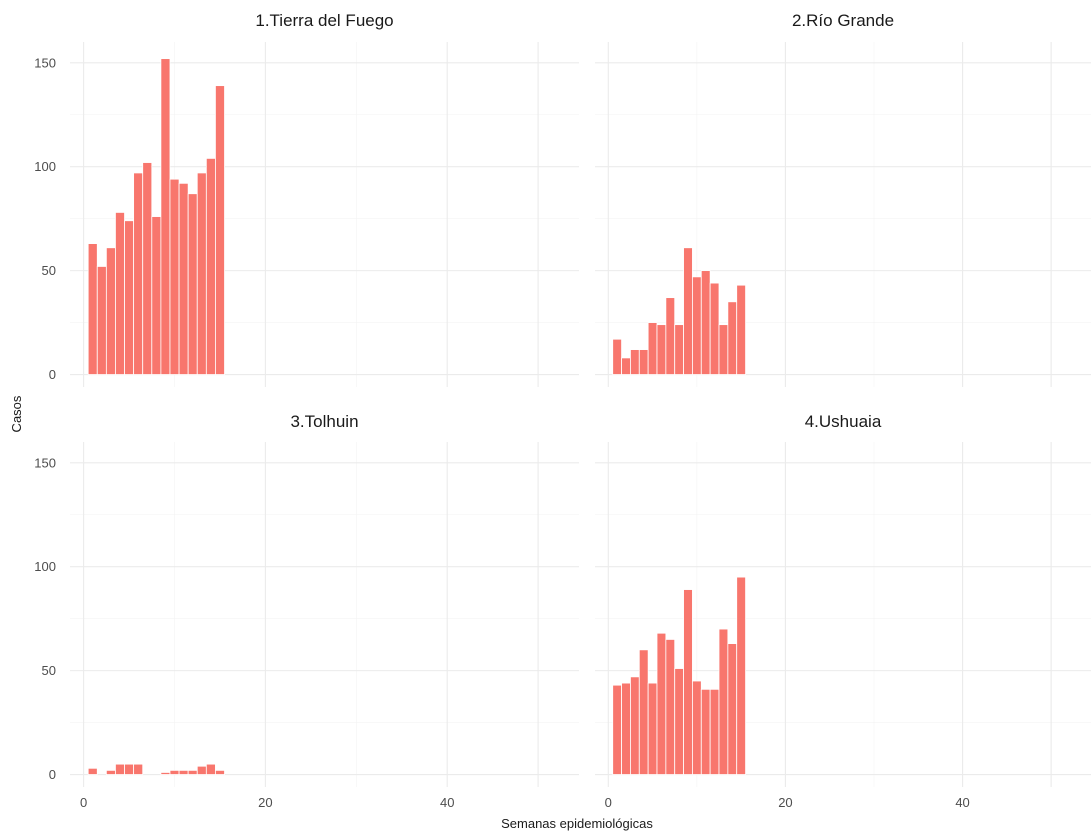 This screenshot has height=839, width=1091. I want to click on facet-title: 1.Tierra del Fuego, so click(324, 20).